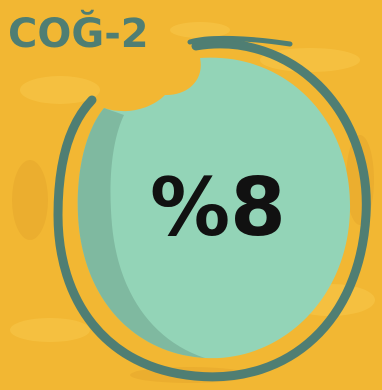 The height and width of the screenshot is (390, 382). What do you see at coordinates (78, 34) in the screenshot?
I see `badge-label: COĞ-2` at bounding box center [78, 34].